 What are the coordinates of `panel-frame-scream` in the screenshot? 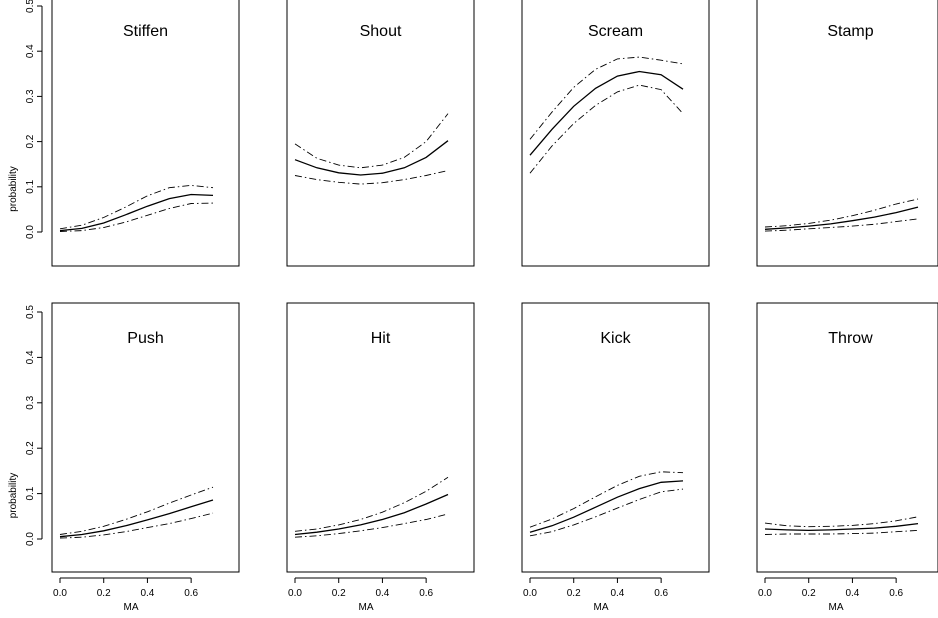 It's located at (615, 133).